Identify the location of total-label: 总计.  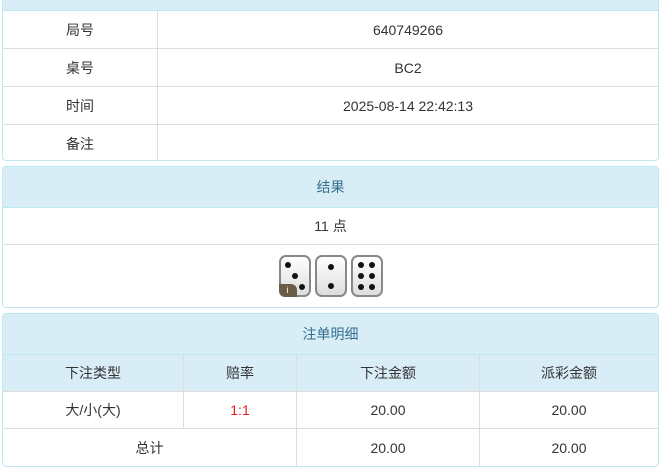
(150, 447).